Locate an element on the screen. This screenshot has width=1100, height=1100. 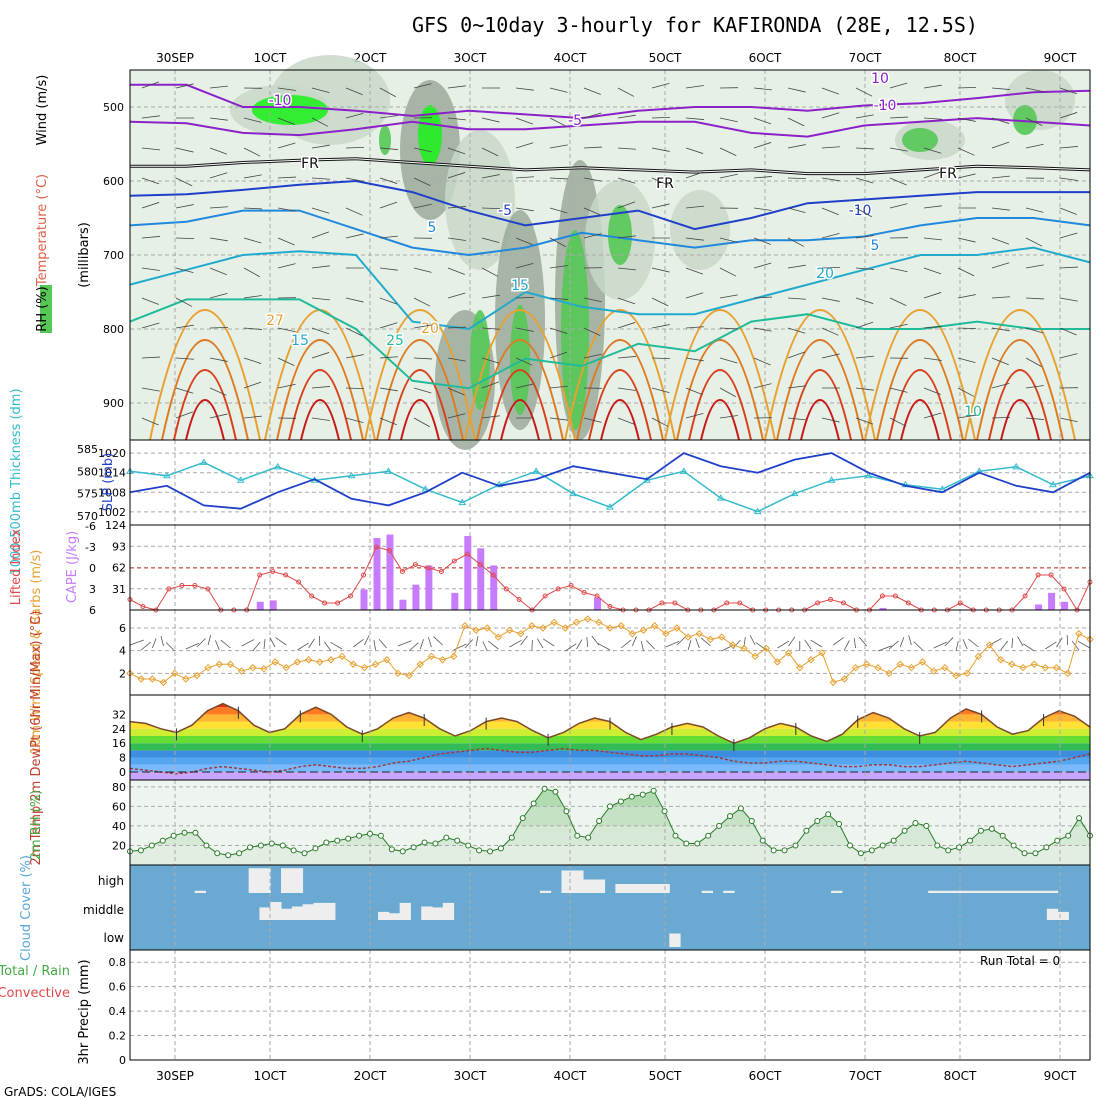
ylabel-precip-convective: Convective is located at coordinates (35, 993).